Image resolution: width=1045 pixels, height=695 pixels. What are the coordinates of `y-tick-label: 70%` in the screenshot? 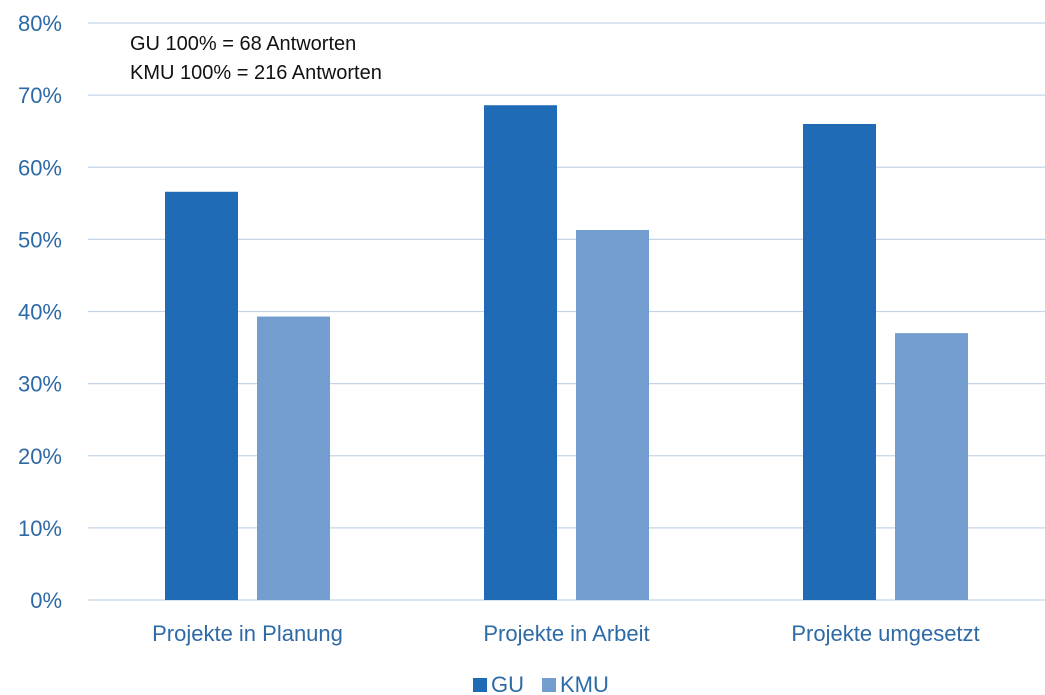 It's located at (40, 95).